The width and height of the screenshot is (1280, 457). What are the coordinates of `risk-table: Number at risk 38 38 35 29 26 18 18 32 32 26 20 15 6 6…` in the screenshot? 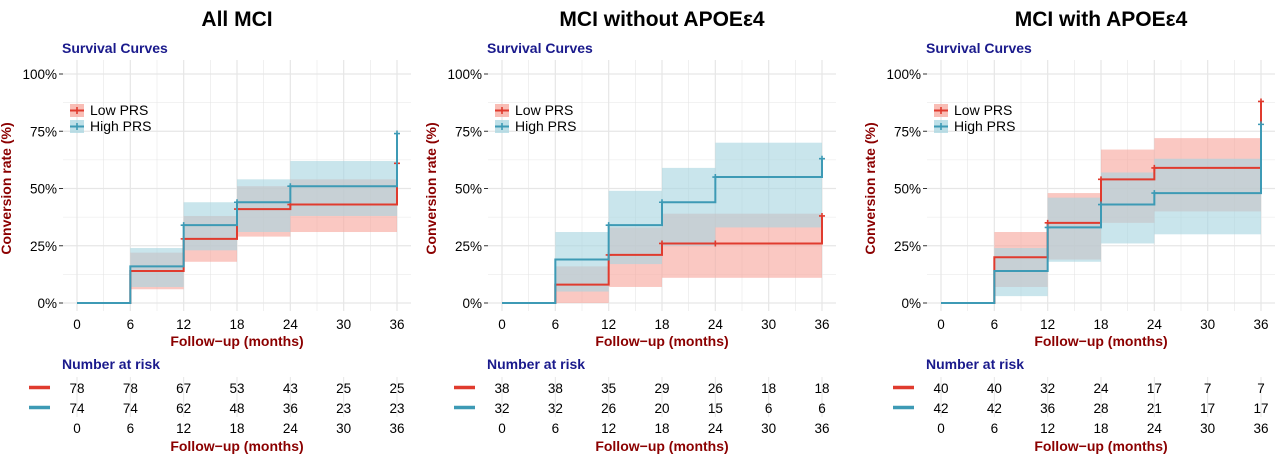 It's located at (642, 405).